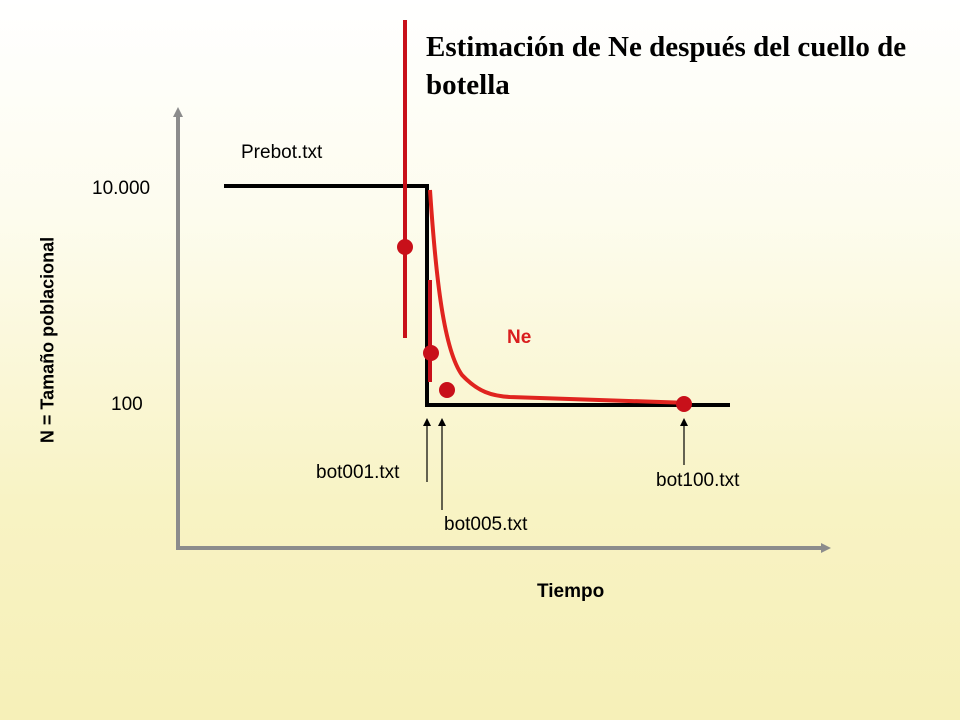  I want to click on y-tick-10000: 10.000, so click(121, 188).